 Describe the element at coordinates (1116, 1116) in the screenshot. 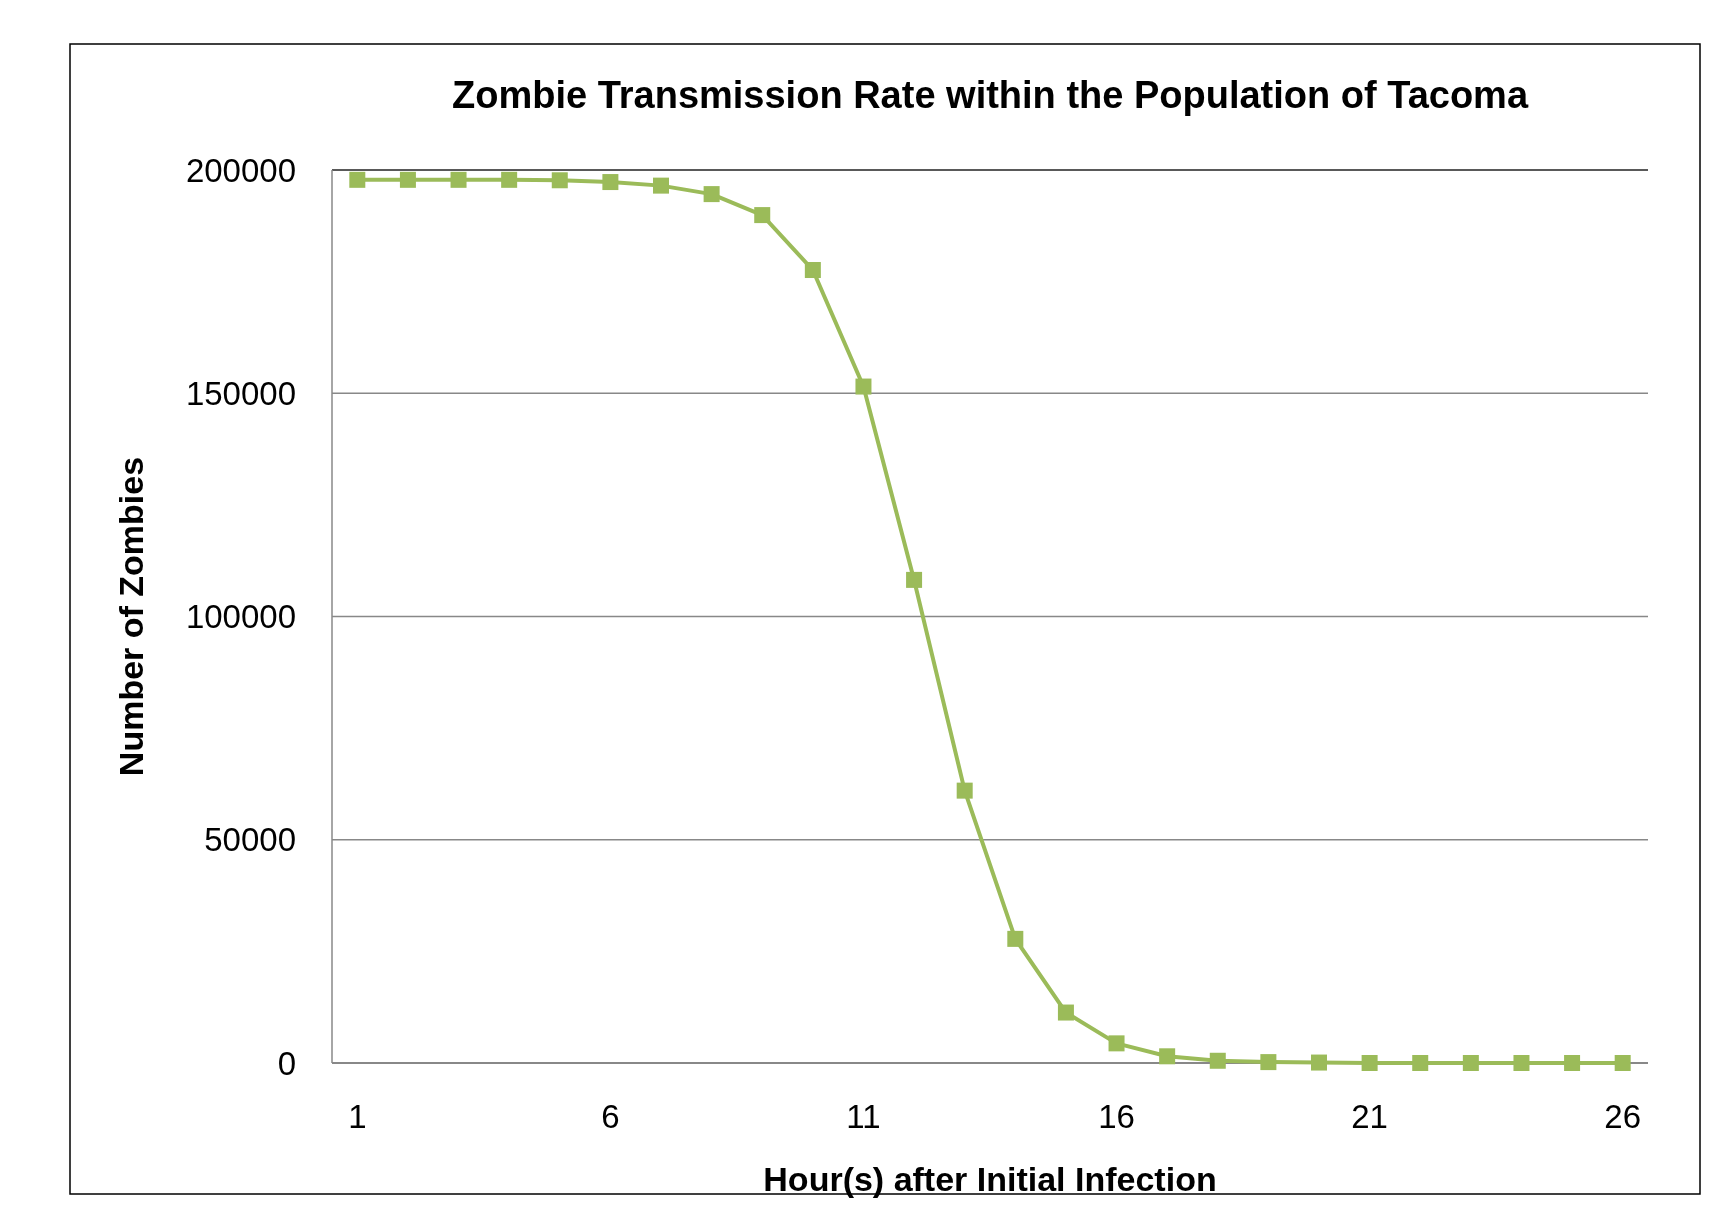

I see `x-tick-label: 16` at that location.